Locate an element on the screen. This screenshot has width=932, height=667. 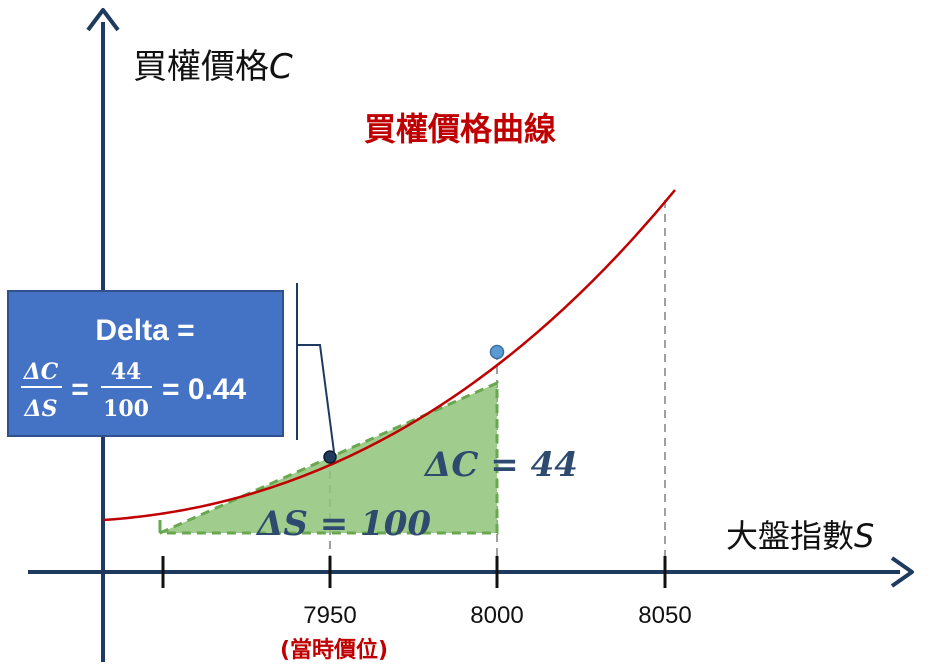
tick-label-7950: 7950 is located at coordinates (329, 615).